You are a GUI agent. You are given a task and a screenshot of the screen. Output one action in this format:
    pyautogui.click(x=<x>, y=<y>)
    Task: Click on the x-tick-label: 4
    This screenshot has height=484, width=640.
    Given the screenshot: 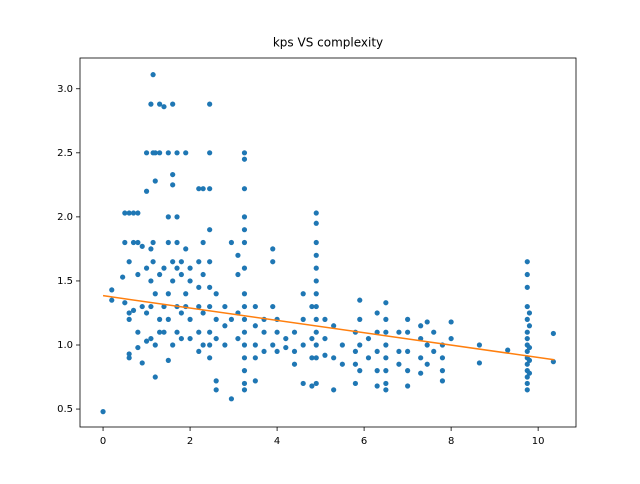 What is the action you would take?
    pyautogui.click(x=277, y=441)
    